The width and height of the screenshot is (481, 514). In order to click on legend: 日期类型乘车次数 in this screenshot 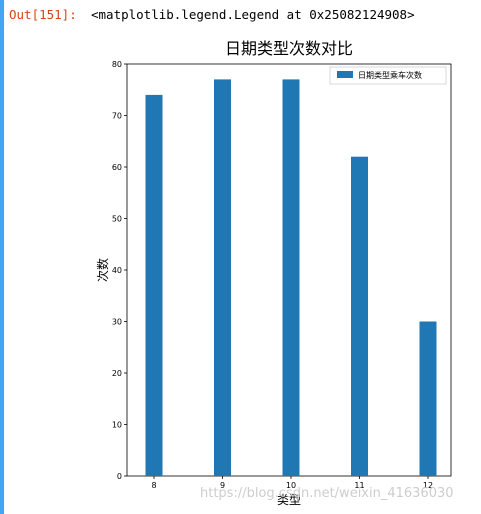, I will do `click(388, 75)`.